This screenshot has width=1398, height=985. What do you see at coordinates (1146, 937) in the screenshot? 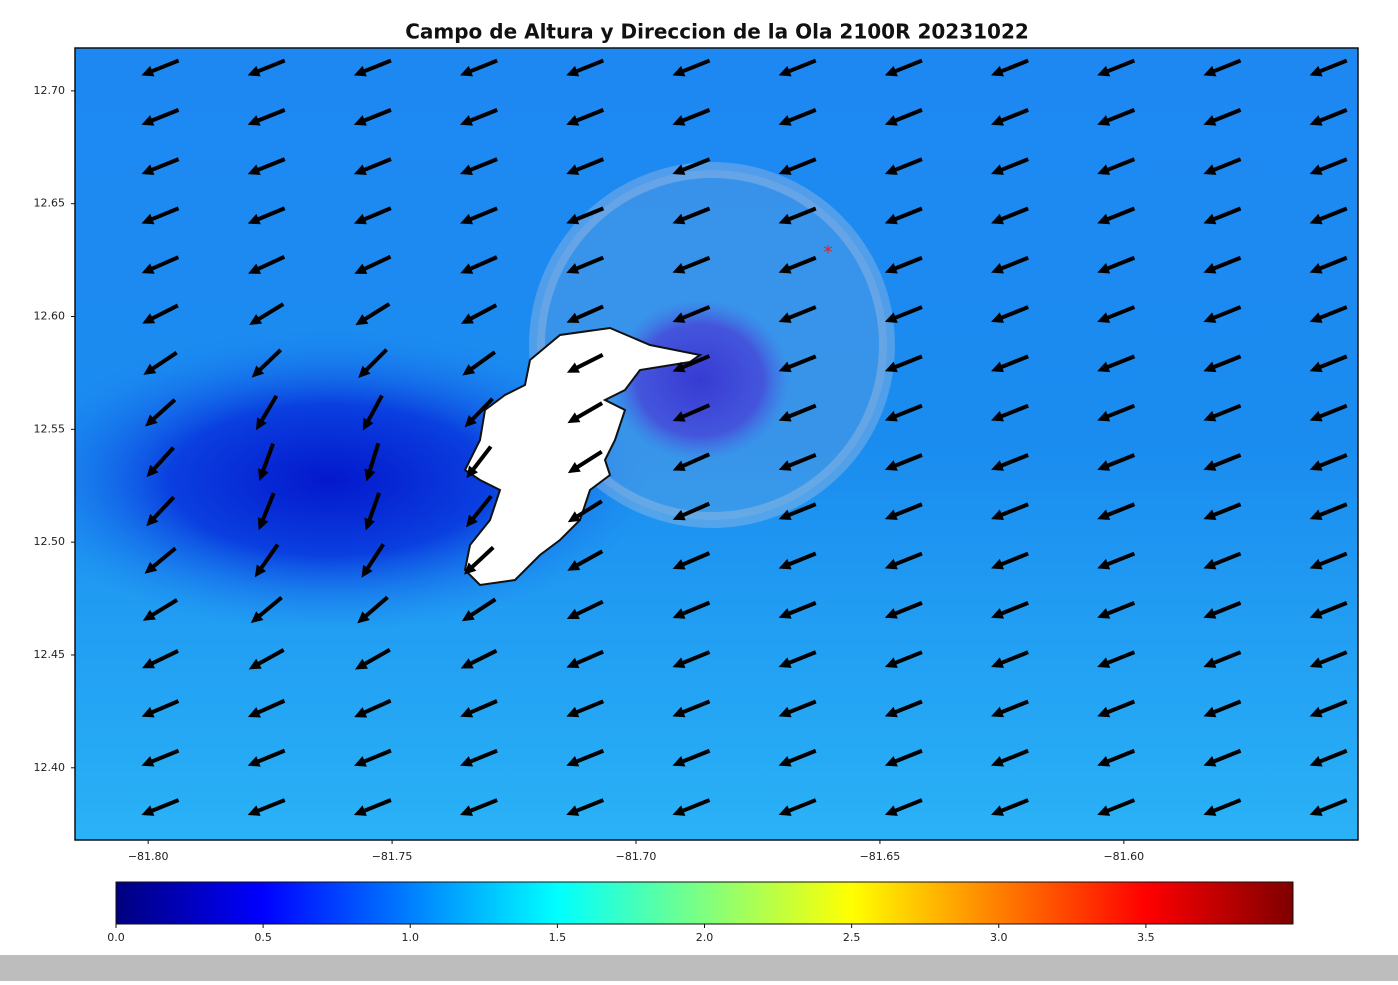
I see `colorbar-tick-label: 3.5` at bounding box center [1146, 937].